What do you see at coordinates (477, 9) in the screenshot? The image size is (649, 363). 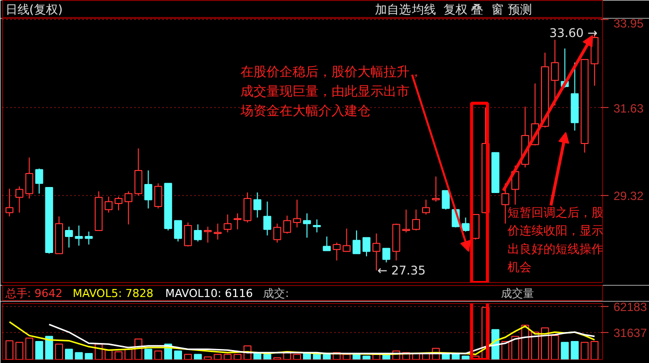 I see `text: 叠` at bounding box center [477, 9].